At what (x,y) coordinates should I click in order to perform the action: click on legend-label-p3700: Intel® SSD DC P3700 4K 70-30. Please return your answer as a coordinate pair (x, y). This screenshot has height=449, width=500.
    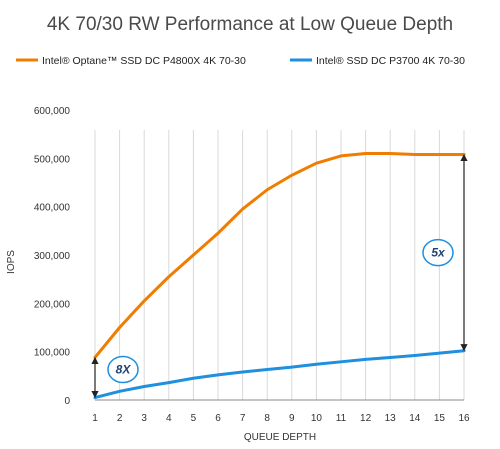
    Looking at the image, I should click on (390, 61).